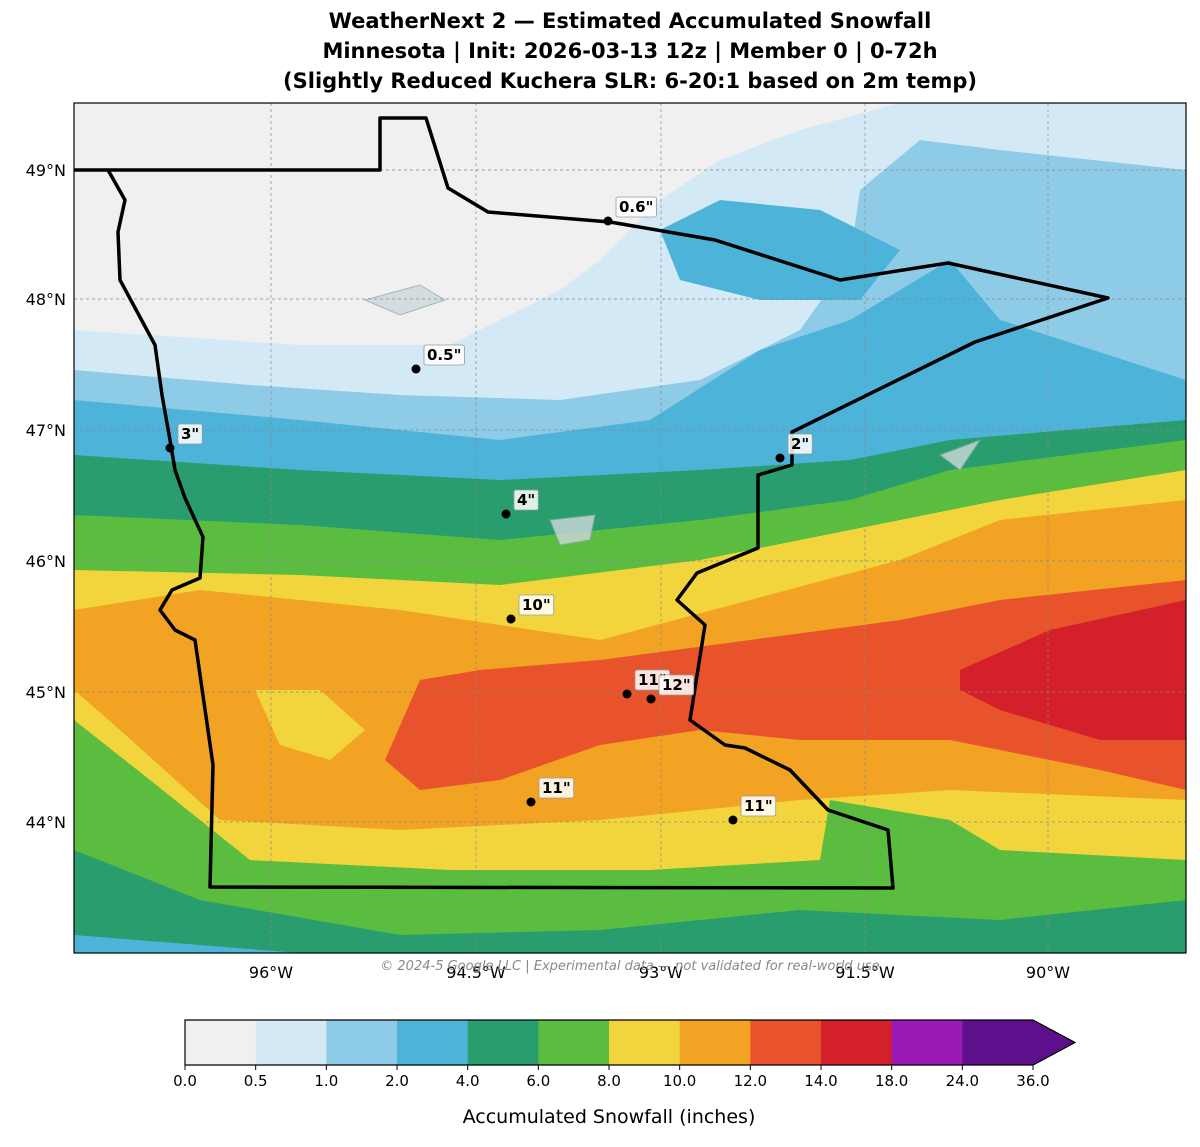 The height and width of the screenshot is (1147, 1200). Describe the element at coordinates (962, 1081) in the screenshot. I see `colorbar-tick-label: 24.0` at that location.